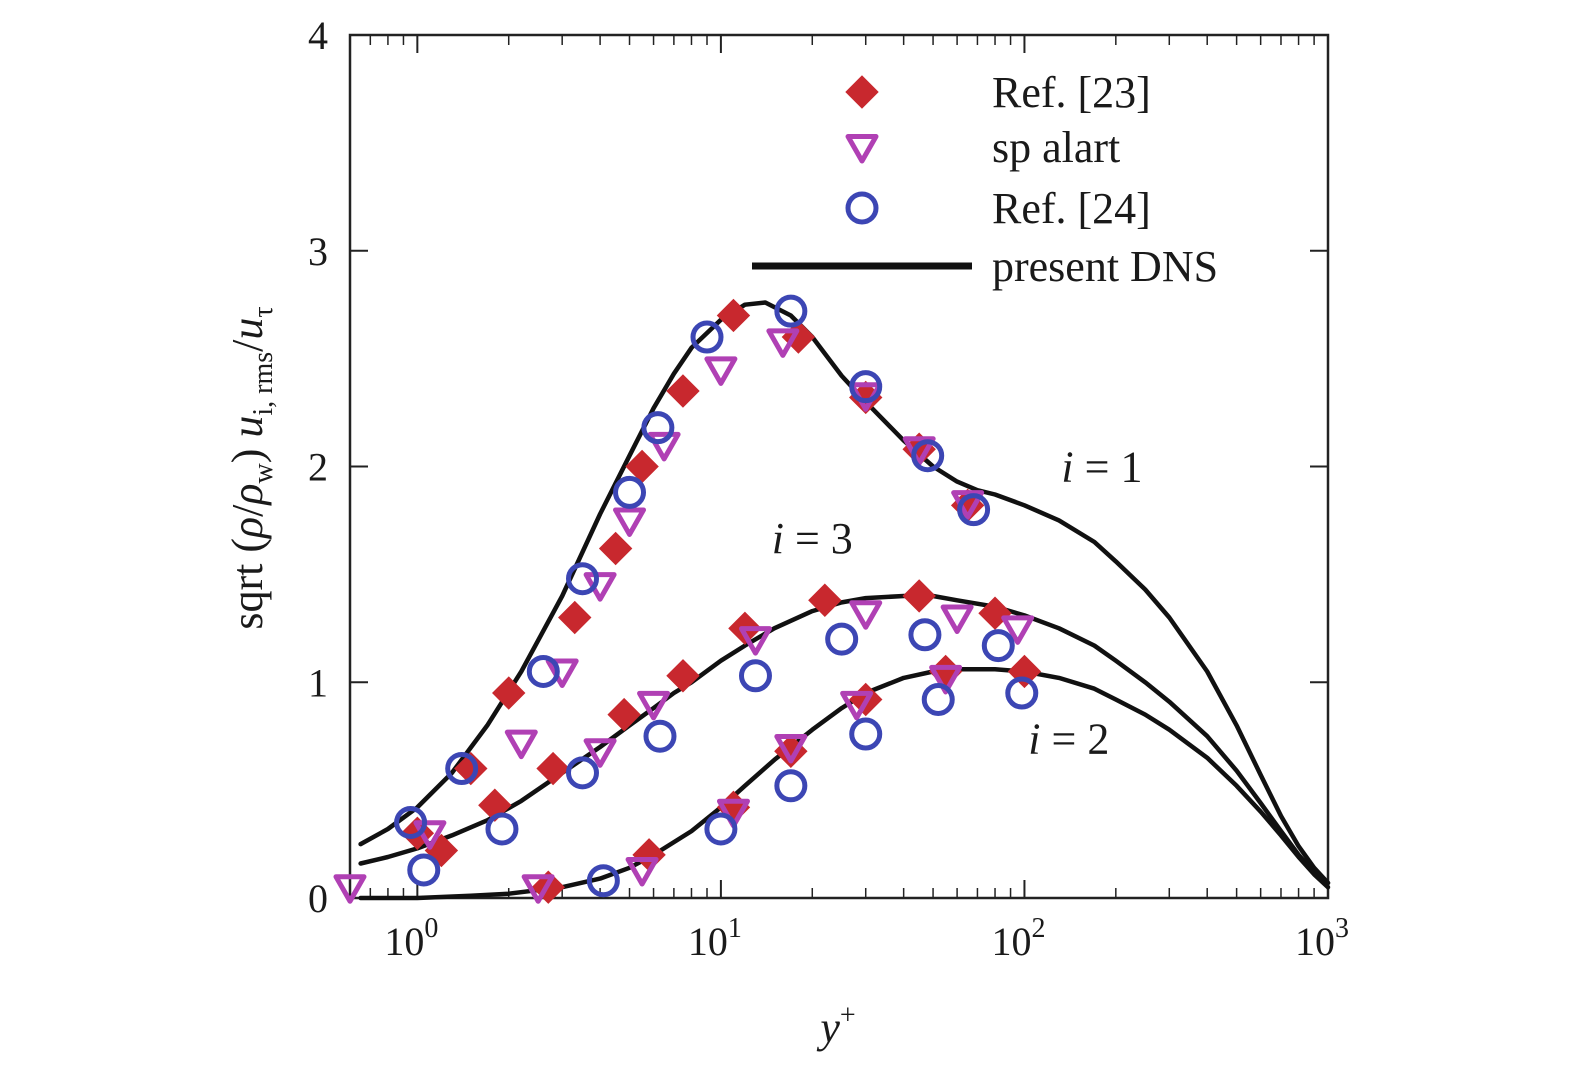 The width and height of the screenshot is (1575, 1065). What do you see at coordinates (263, 473) in the screenshot?
I see `y-axis-title-w-sub: w` at bounding box center [263, 473].